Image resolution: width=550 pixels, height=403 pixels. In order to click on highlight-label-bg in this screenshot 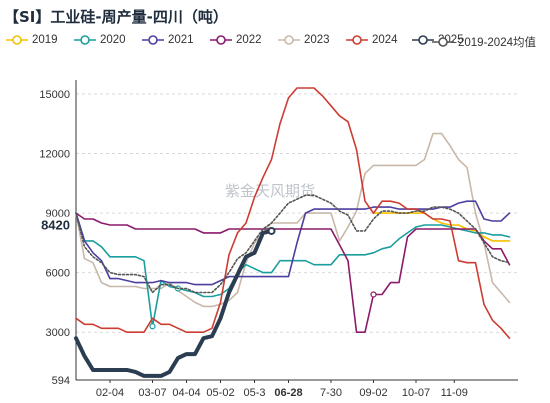, I will do `click(54, 224)`.